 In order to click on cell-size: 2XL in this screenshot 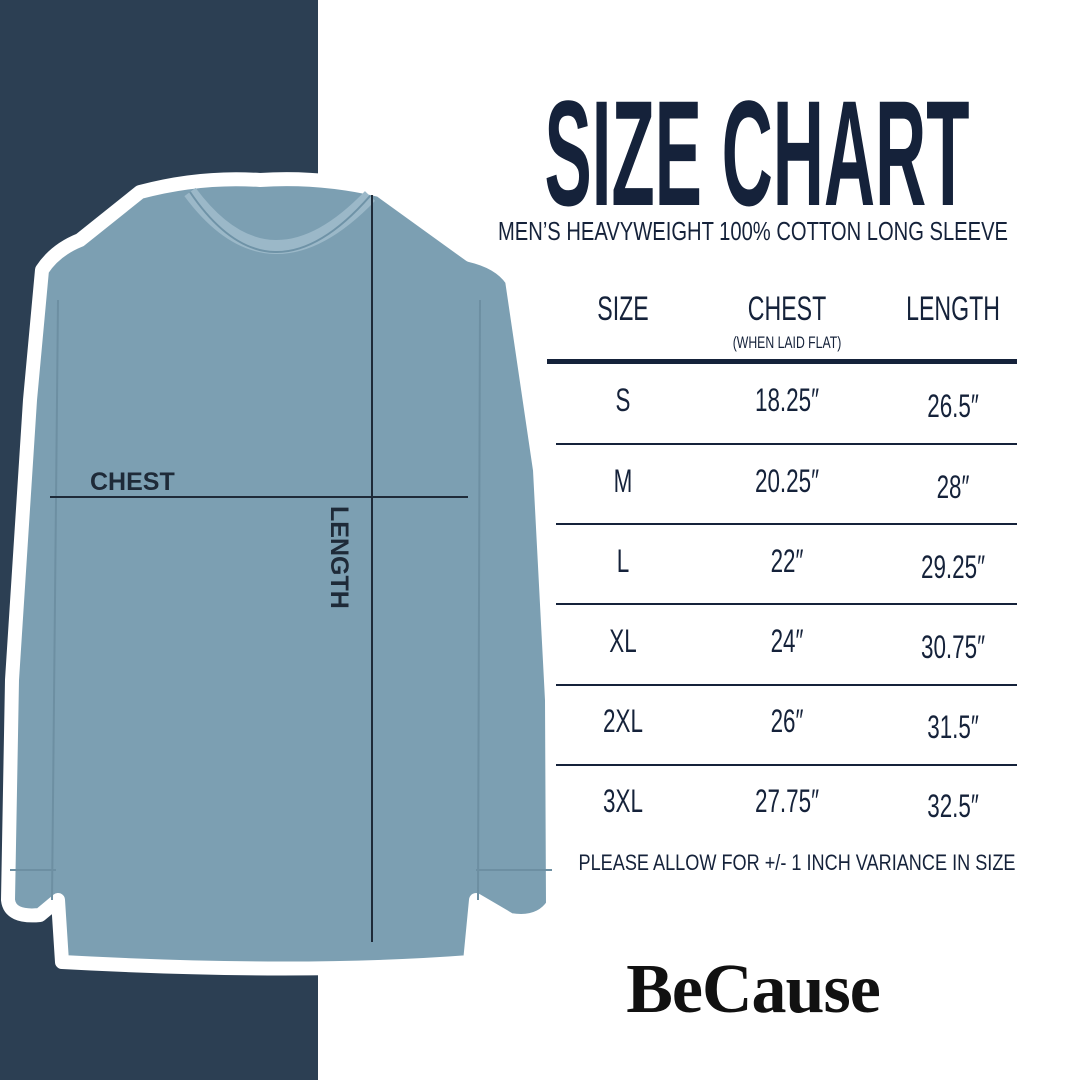, I will do `click(623, 721)`.